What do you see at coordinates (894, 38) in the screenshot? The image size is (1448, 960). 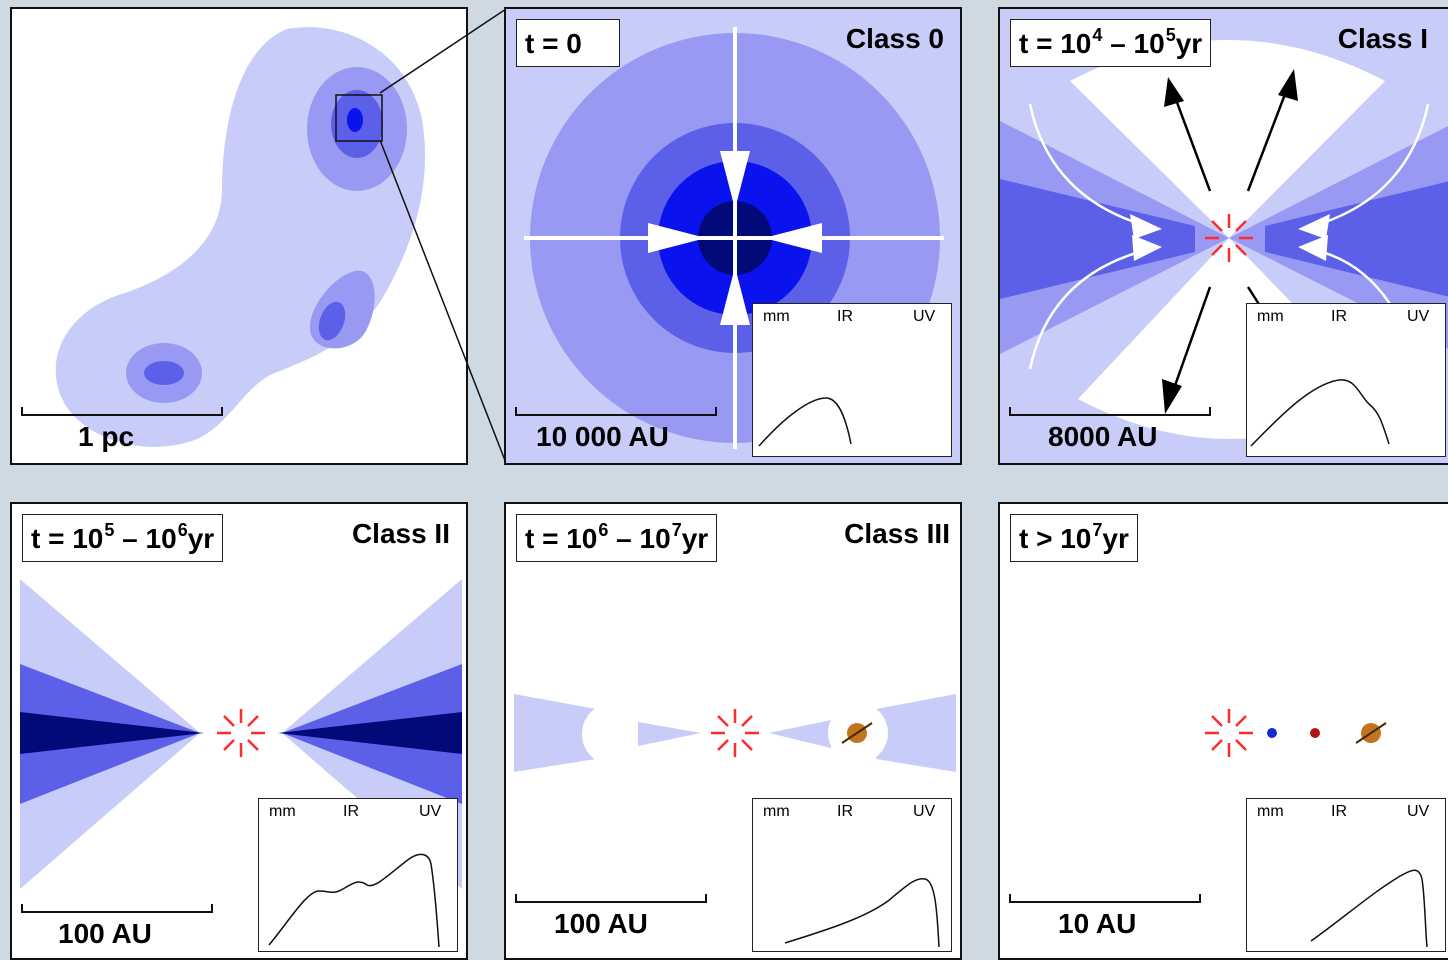 I see `class-label-0: Class 0` at bounding box center [894, 38].